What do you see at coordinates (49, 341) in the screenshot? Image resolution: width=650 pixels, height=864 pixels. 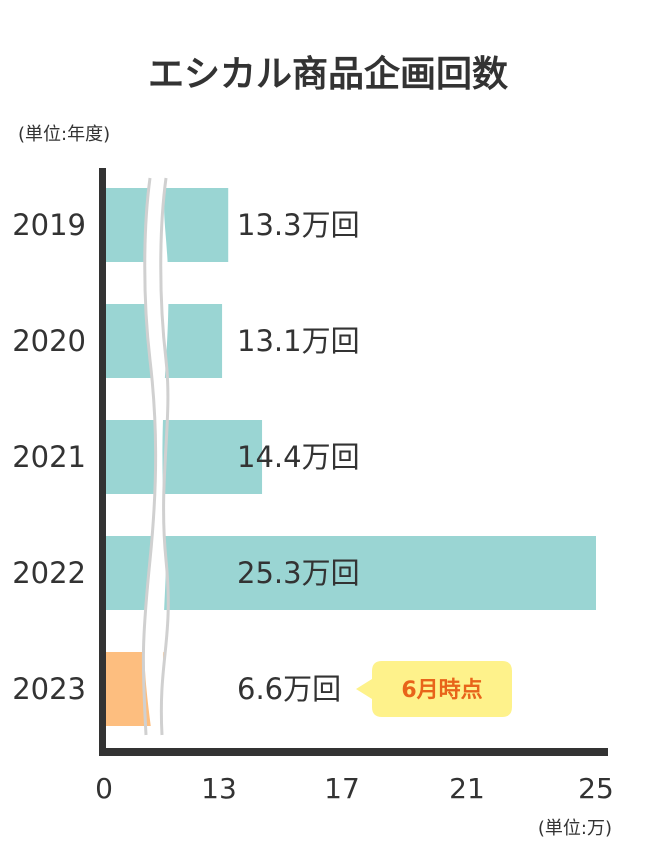 I see `category-label-2020: 2020` at bounding box center [49, 341].